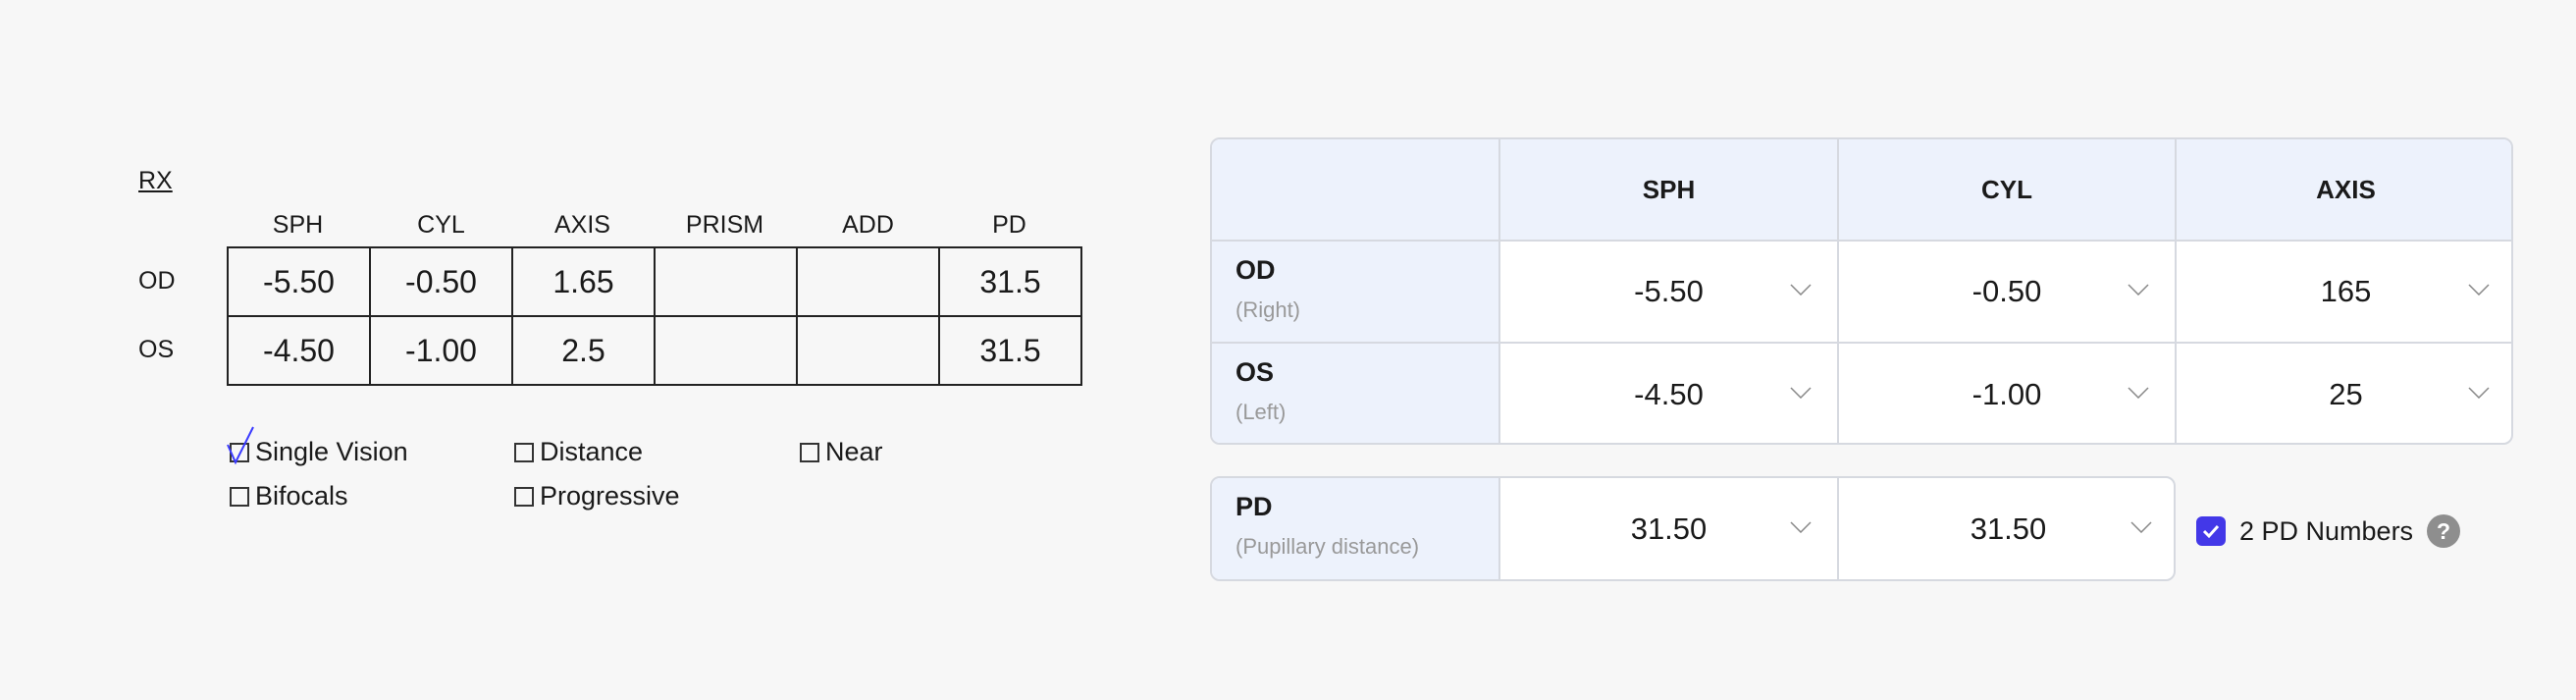 Image resolution: width=2576 pixels, height=700 pixels. I want to click on od-sublabel: (Right), so click(1268, 309).